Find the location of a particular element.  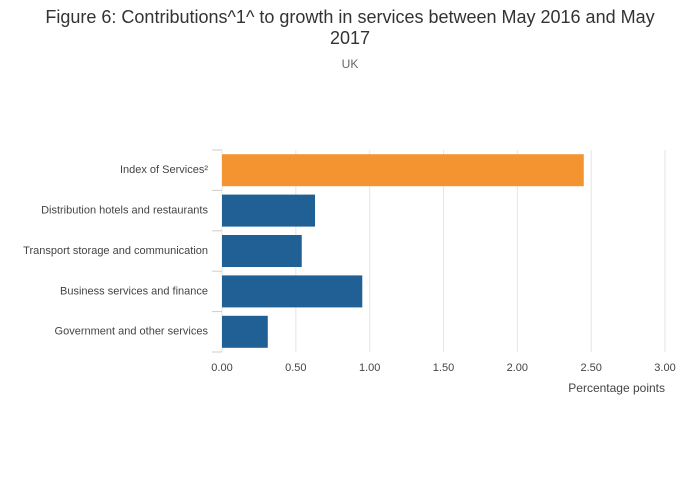

x-tick-label: 1.00 is located at coordinates (369, 368).